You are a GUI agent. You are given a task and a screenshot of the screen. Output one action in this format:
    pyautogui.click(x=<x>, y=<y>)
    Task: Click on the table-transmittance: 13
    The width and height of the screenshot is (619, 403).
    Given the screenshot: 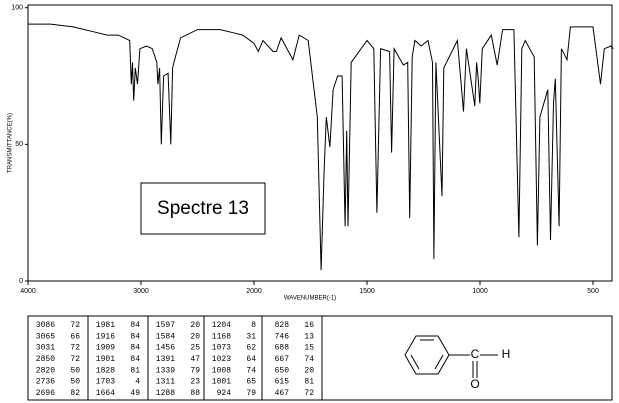 What is the action you would take?
    pyautogui.click(x=309, y=336)
    